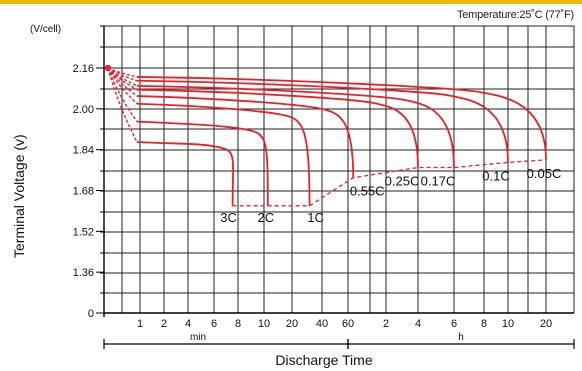 The height and width of the screenshot is (371, 582). I want to click on temperature-label: Temperature:25˚C (77˚F), so click(515, 15).